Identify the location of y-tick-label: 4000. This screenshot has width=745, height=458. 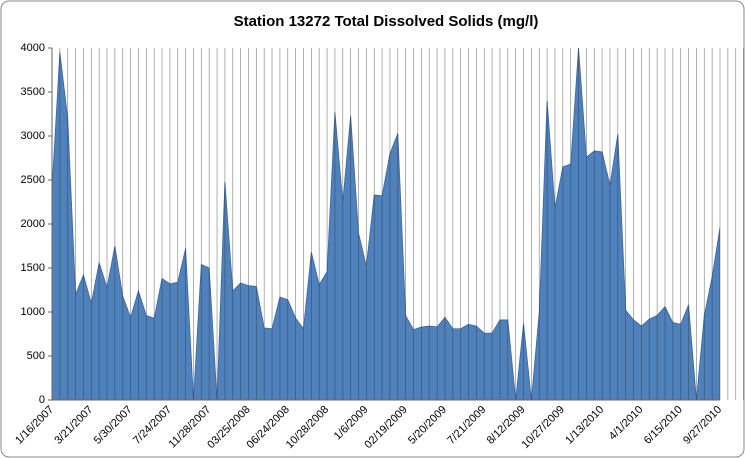
(33, 48).